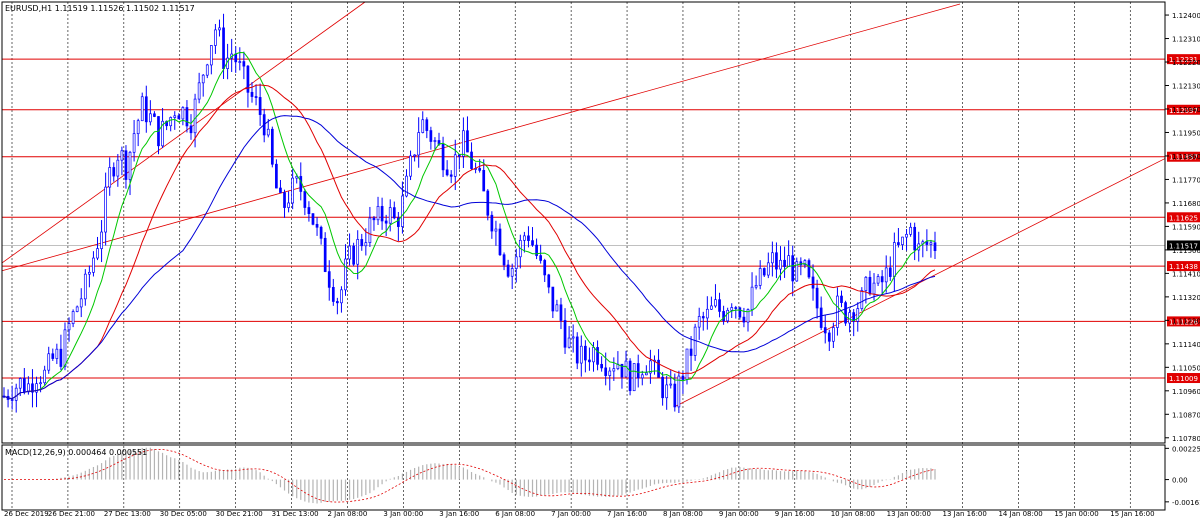 The height and width of the screenshot is (525, 1200). Describe the element at coordinates (795, 514) in the screenshot. I see `time-tick-label: 9 Jan 16:00` at that location.